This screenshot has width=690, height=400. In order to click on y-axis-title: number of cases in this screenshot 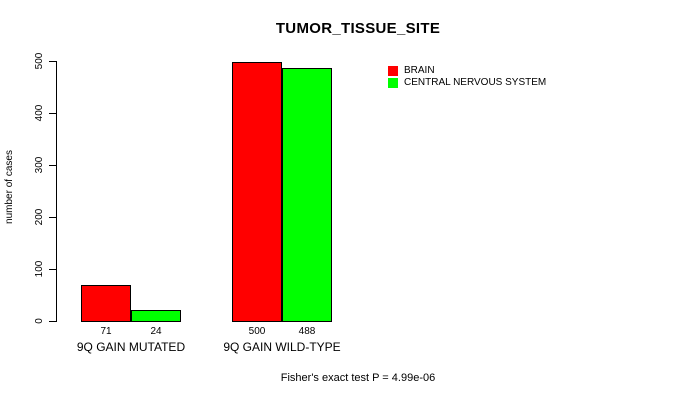, I will do `click(9, 187)`.